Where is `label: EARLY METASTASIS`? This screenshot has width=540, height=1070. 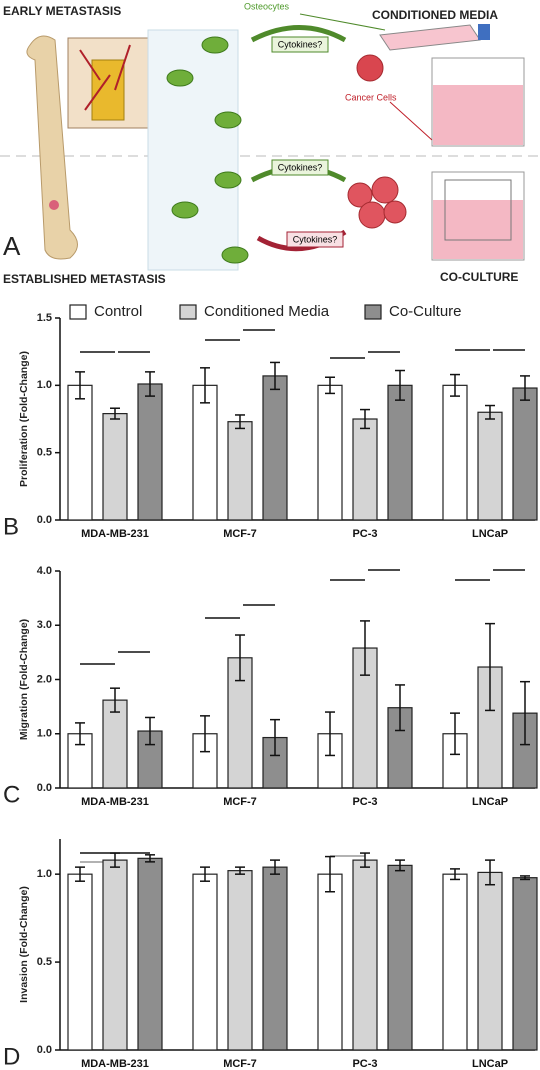 label: EARLY METASTASIS is located at coordinates (62, 11).